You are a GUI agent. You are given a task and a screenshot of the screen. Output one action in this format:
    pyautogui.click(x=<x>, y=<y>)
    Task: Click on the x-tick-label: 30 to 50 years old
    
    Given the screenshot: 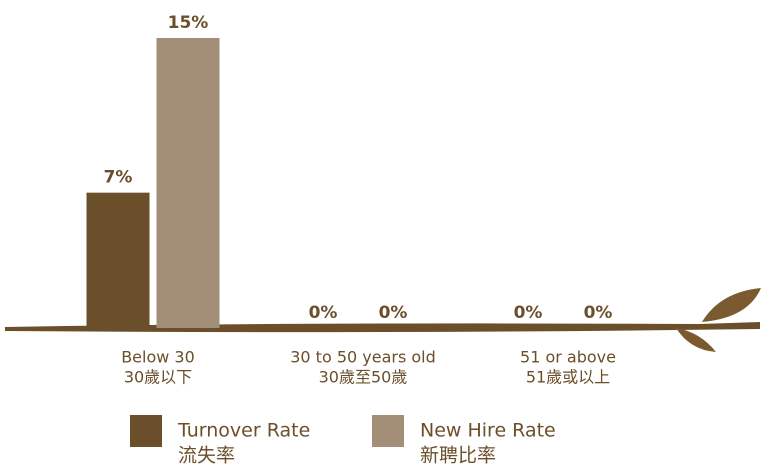 What is the action you would take?
    pyautogui.click(x=363, y=357)
    